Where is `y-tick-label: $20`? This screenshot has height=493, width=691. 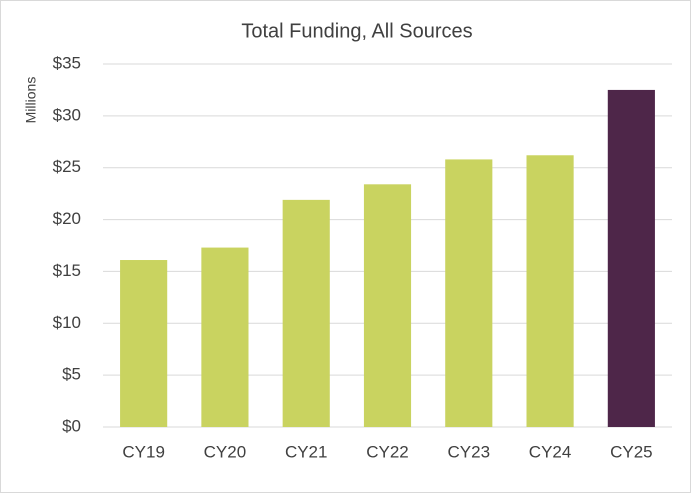
y-tick-label: $20 is located at coordinates (67, 218).